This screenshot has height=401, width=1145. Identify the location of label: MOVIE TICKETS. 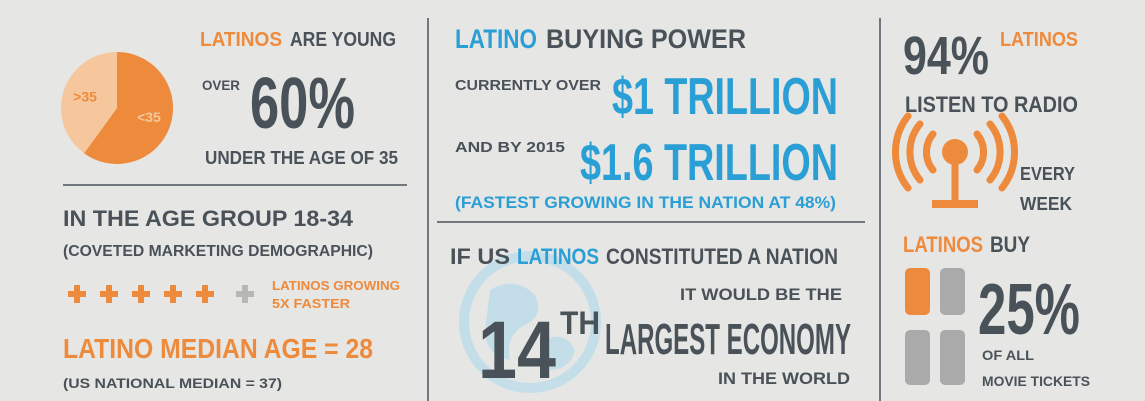
(1036, 381).